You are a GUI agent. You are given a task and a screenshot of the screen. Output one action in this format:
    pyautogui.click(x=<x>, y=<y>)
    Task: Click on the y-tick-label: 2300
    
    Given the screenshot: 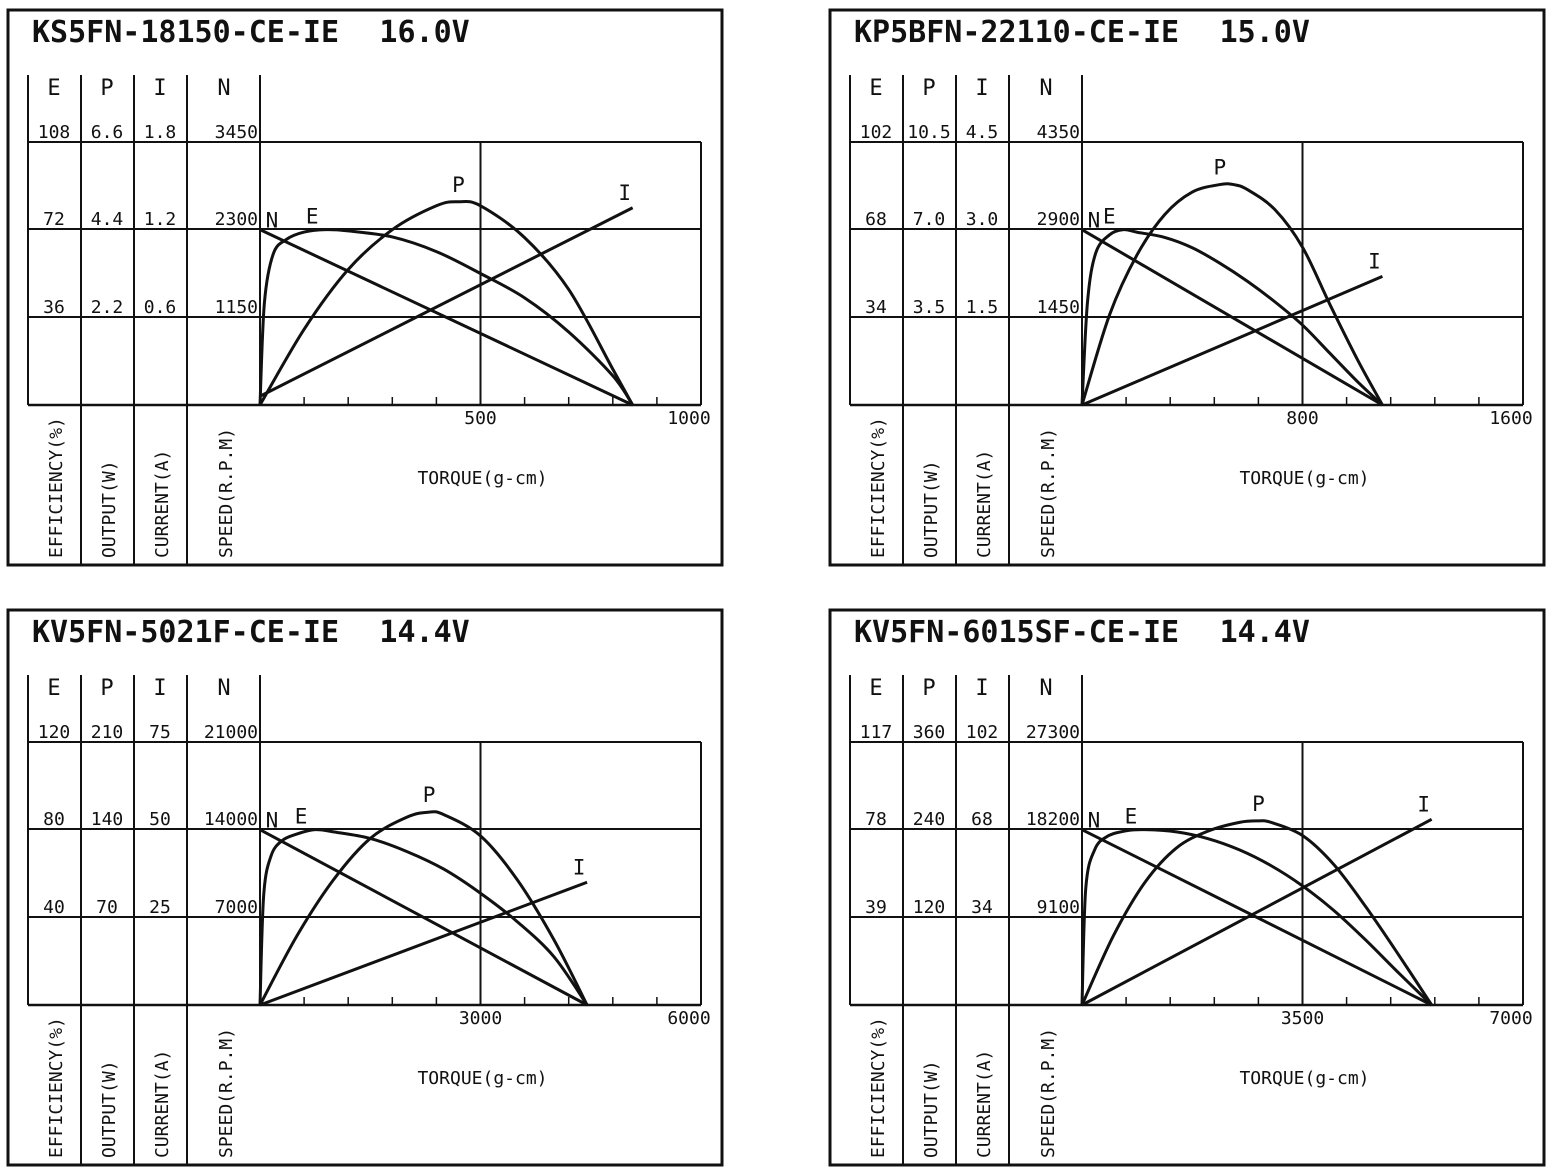 What is the action you would take?
    pyautogui.click(x=236, y=219)
    